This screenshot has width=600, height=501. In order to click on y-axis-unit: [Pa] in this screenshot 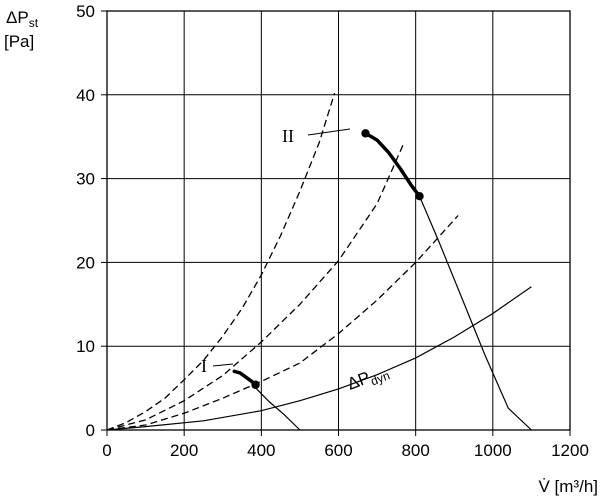, I will do `click(19, 41)`.